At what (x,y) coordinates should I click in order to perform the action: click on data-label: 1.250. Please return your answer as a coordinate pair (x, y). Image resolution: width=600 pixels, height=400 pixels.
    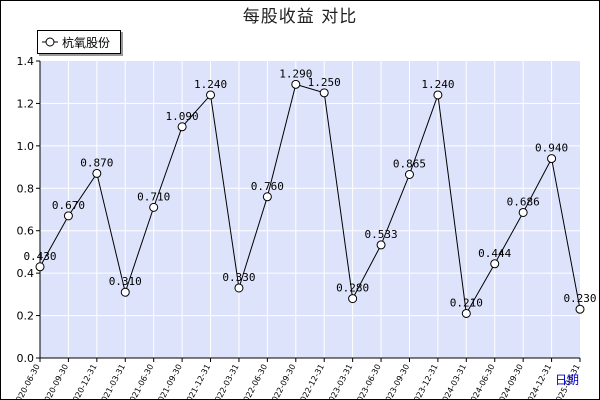
    Looking at the image, I should click on (324, 82).